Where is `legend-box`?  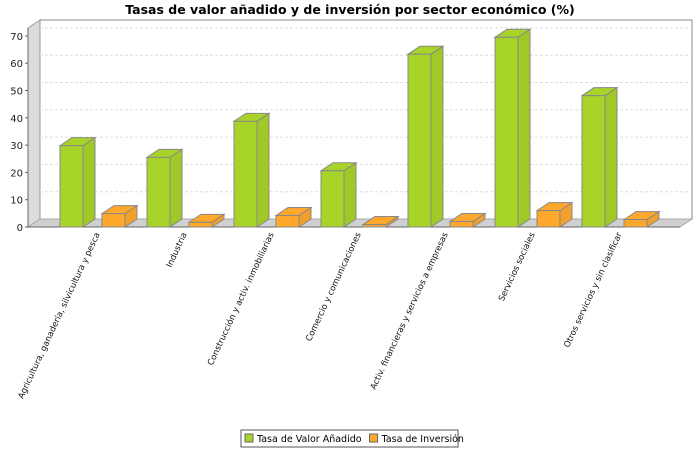 legend-box is located at coordinates (349, 438).